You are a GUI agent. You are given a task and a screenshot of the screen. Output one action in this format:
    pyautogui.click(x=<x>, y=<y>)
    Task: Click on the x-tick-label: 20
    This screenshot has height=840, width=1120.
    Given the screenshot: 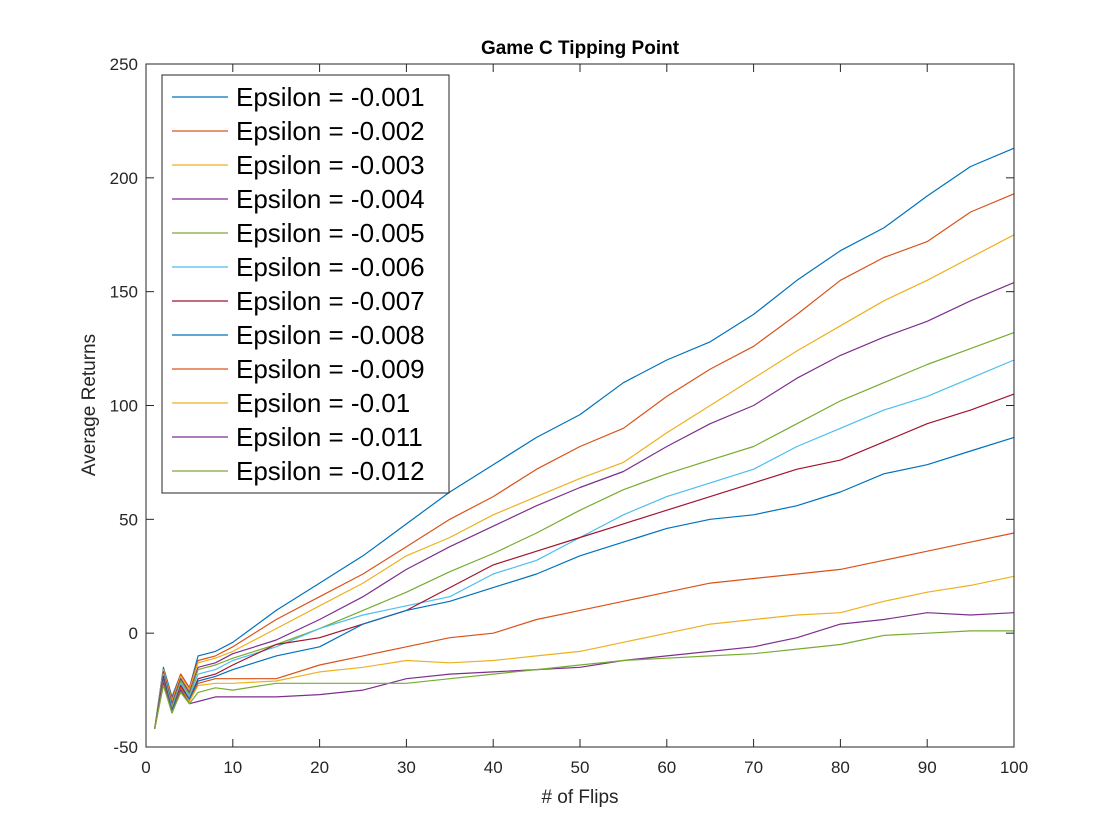 What is the action you would take?
    pyautogui.click(x=319, y=767)
    